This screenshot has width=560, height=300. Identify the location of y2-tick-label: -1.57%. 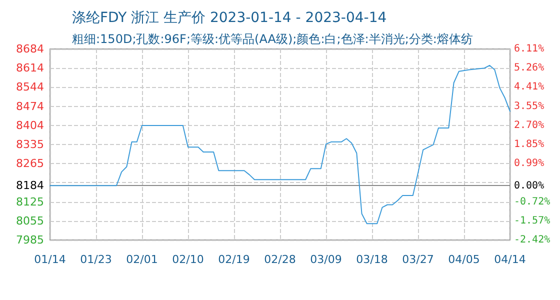
(532, 220).